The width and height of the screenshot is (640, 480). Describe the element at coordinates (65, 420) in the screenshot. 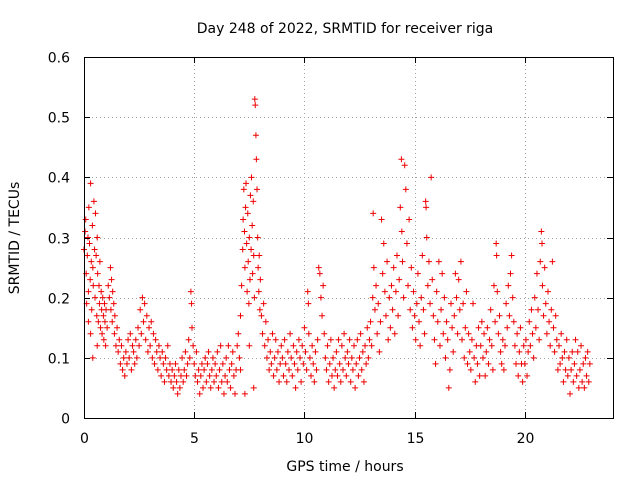

I see `y-tick-label: 0` at that location.